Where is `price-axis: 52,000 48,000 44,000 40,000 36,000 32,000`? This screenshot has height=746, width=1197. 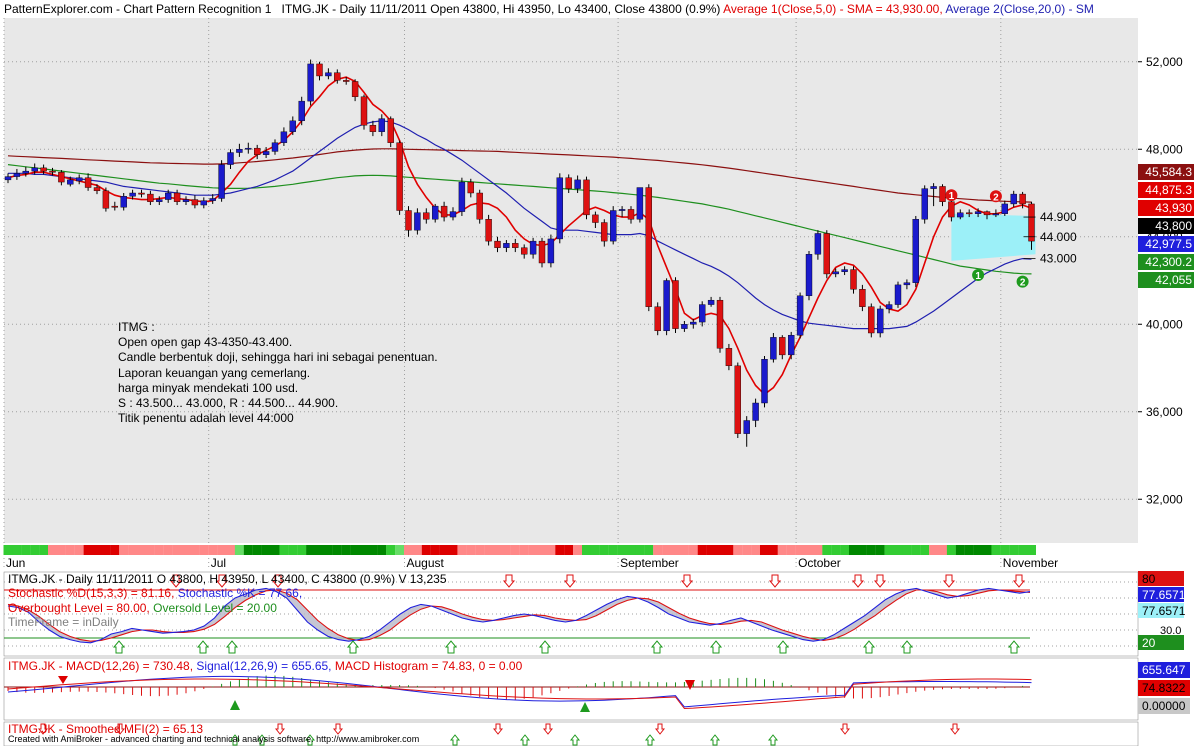
price-axis: 52,000 48,000 44,000 40,000 36,000 32,000 is located at coordinates (1160, 280).